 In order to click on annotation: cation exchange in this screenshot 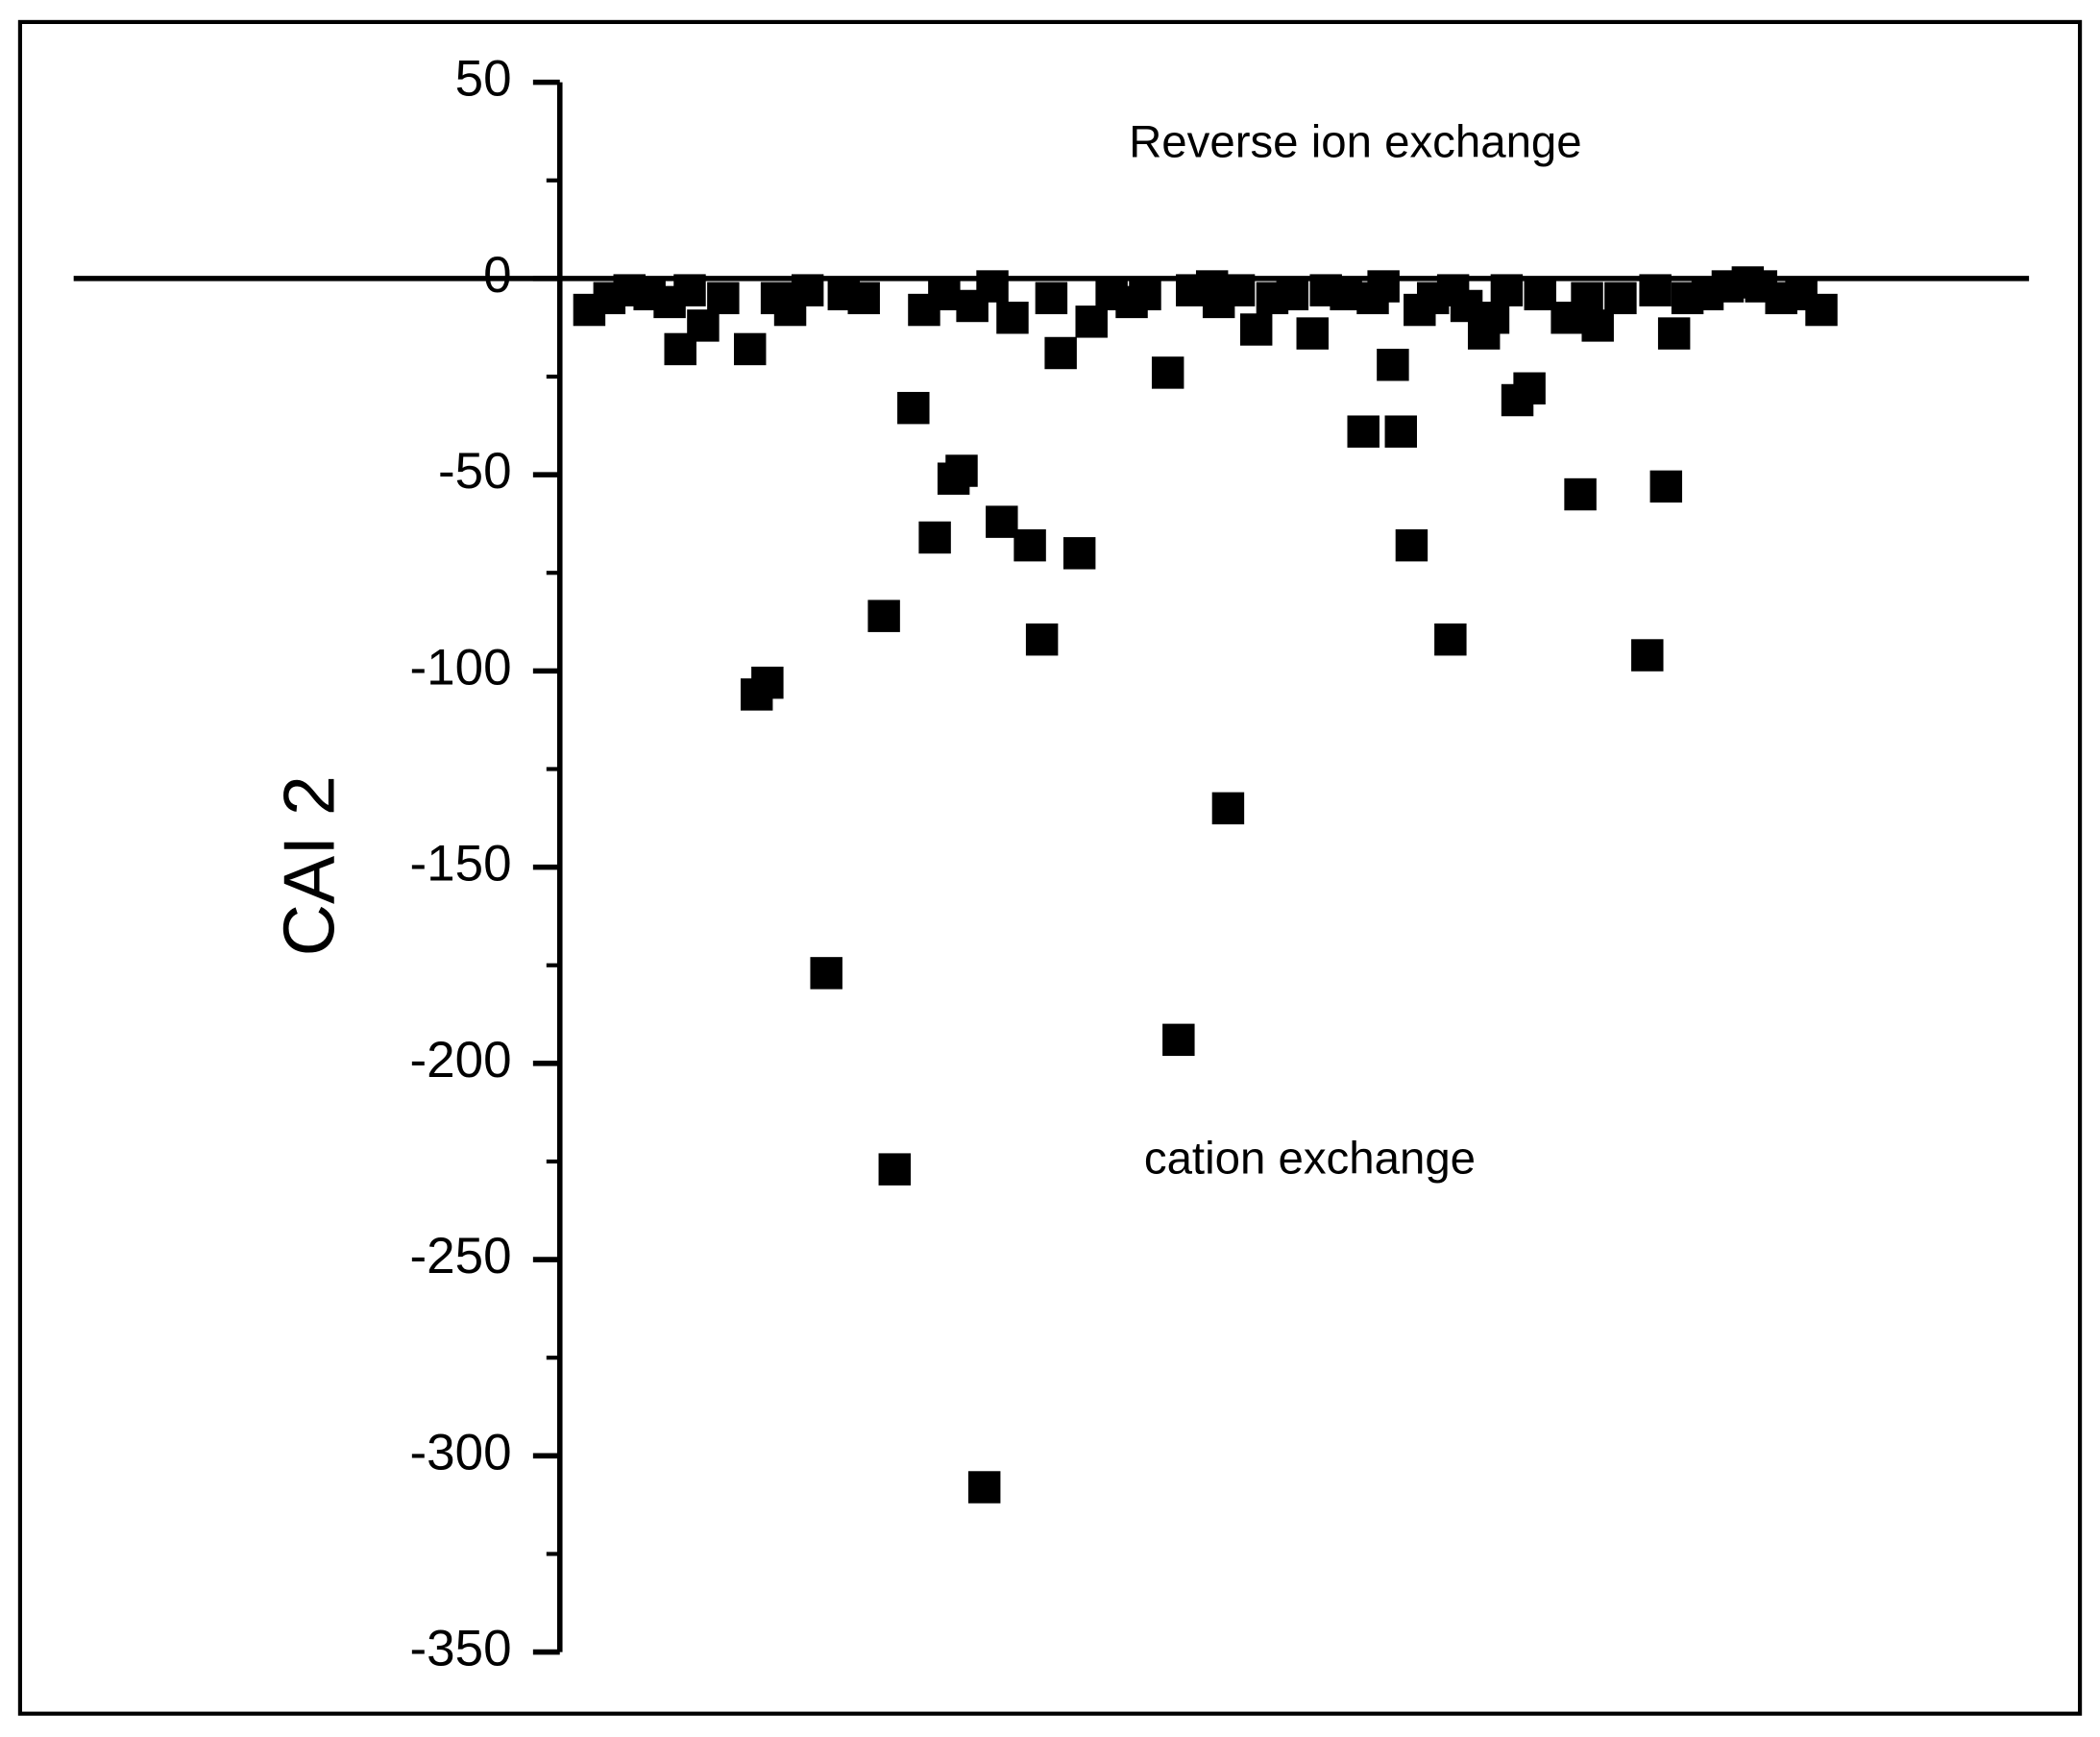, I will do `click(1310, 1158)`.